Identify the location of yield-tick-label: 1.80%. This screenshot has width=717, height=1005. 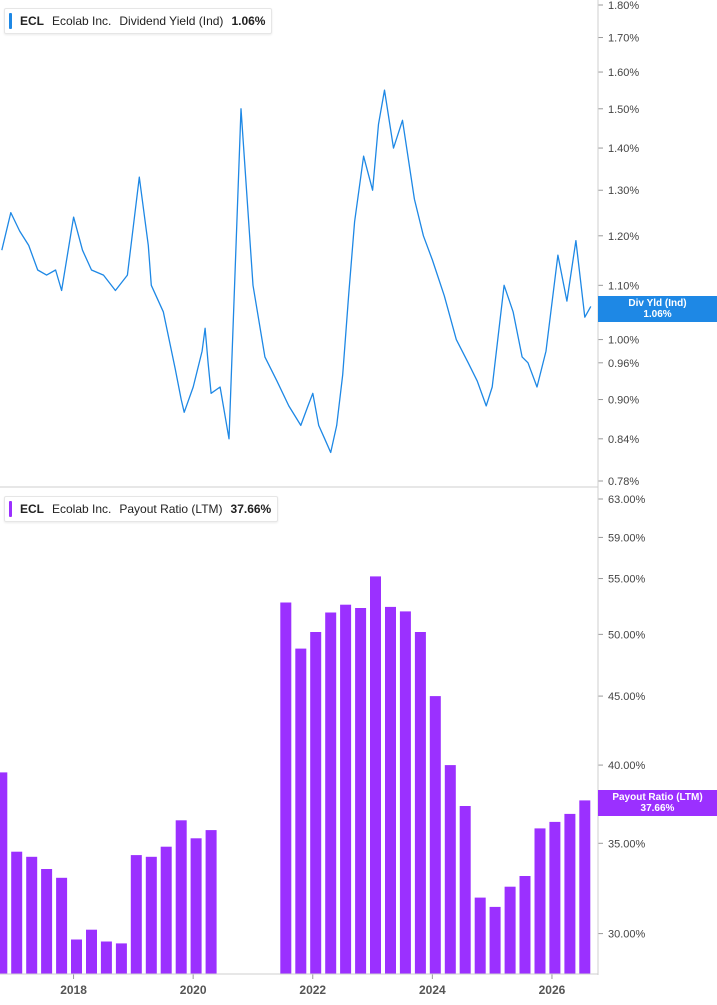
(623, 6).